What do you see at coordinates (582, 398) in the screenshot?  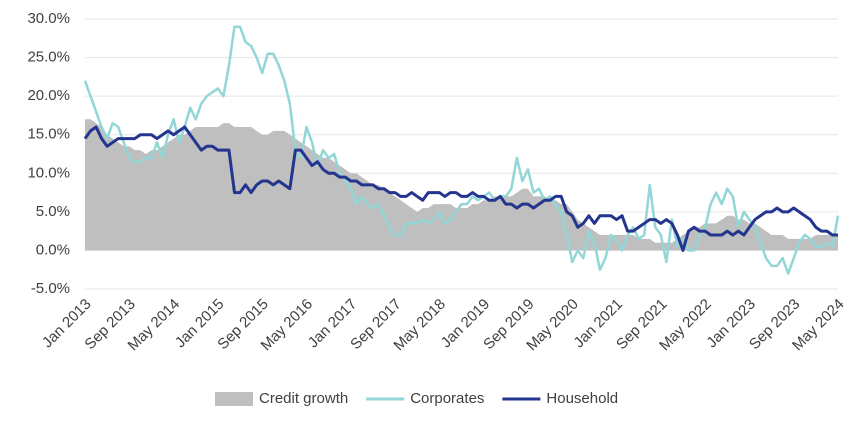 I see `legend-label: Household` at bounding box center [582, 398].